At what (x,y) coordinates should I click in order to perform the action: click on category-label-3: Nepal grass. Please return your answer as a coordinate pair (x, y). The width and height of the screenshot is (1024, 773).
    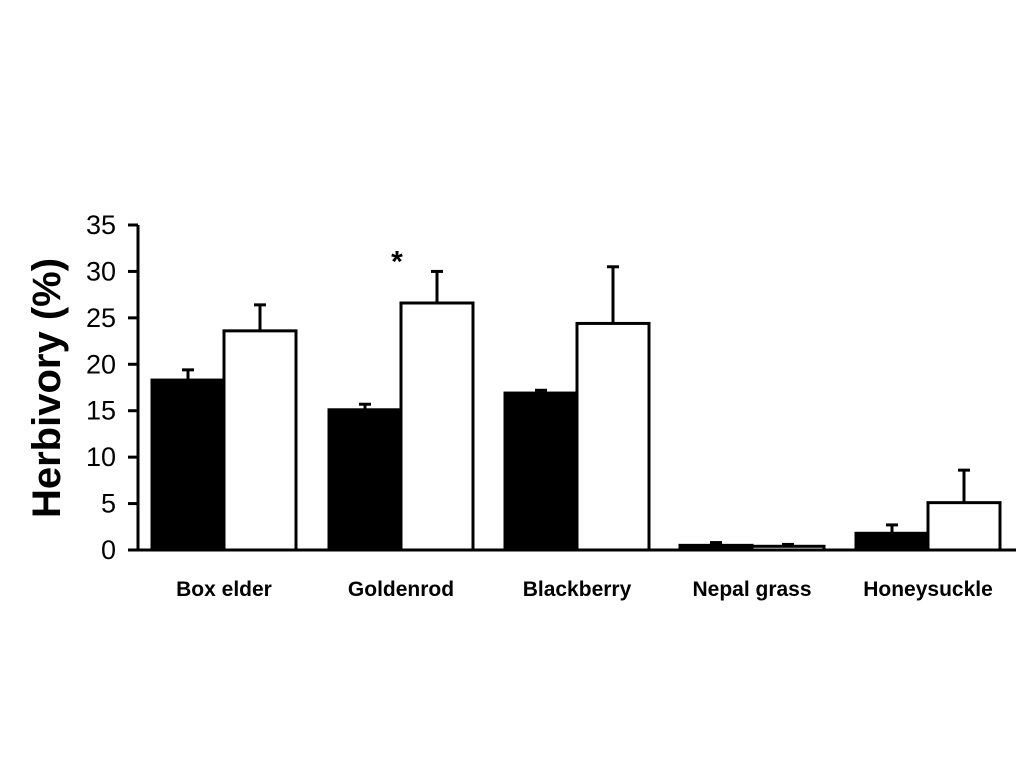
    Looking at the image, I should click on (751, 589).